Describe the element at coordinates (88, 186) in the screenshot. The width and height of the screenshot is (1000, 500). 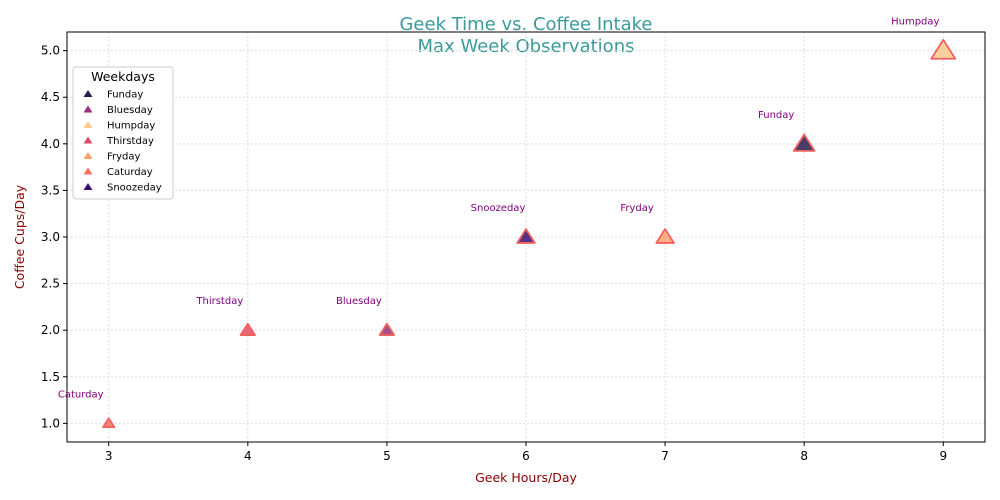
I see `legend-marker-snoozeday` at that location.